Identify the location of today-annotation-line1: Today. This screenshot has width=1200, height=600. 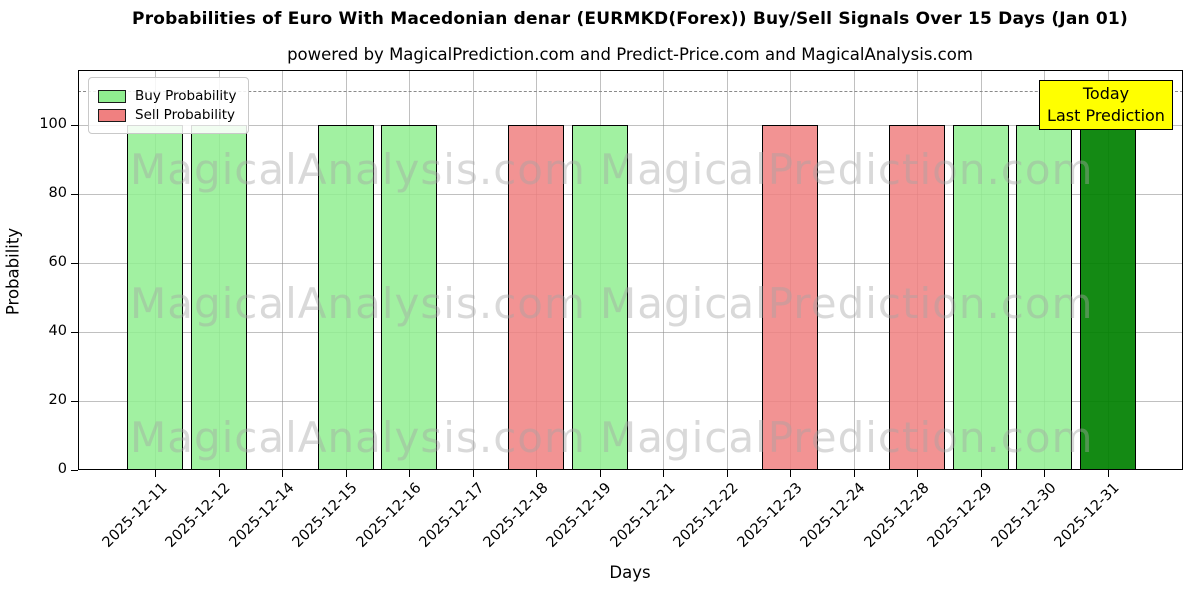
(1106, 93).